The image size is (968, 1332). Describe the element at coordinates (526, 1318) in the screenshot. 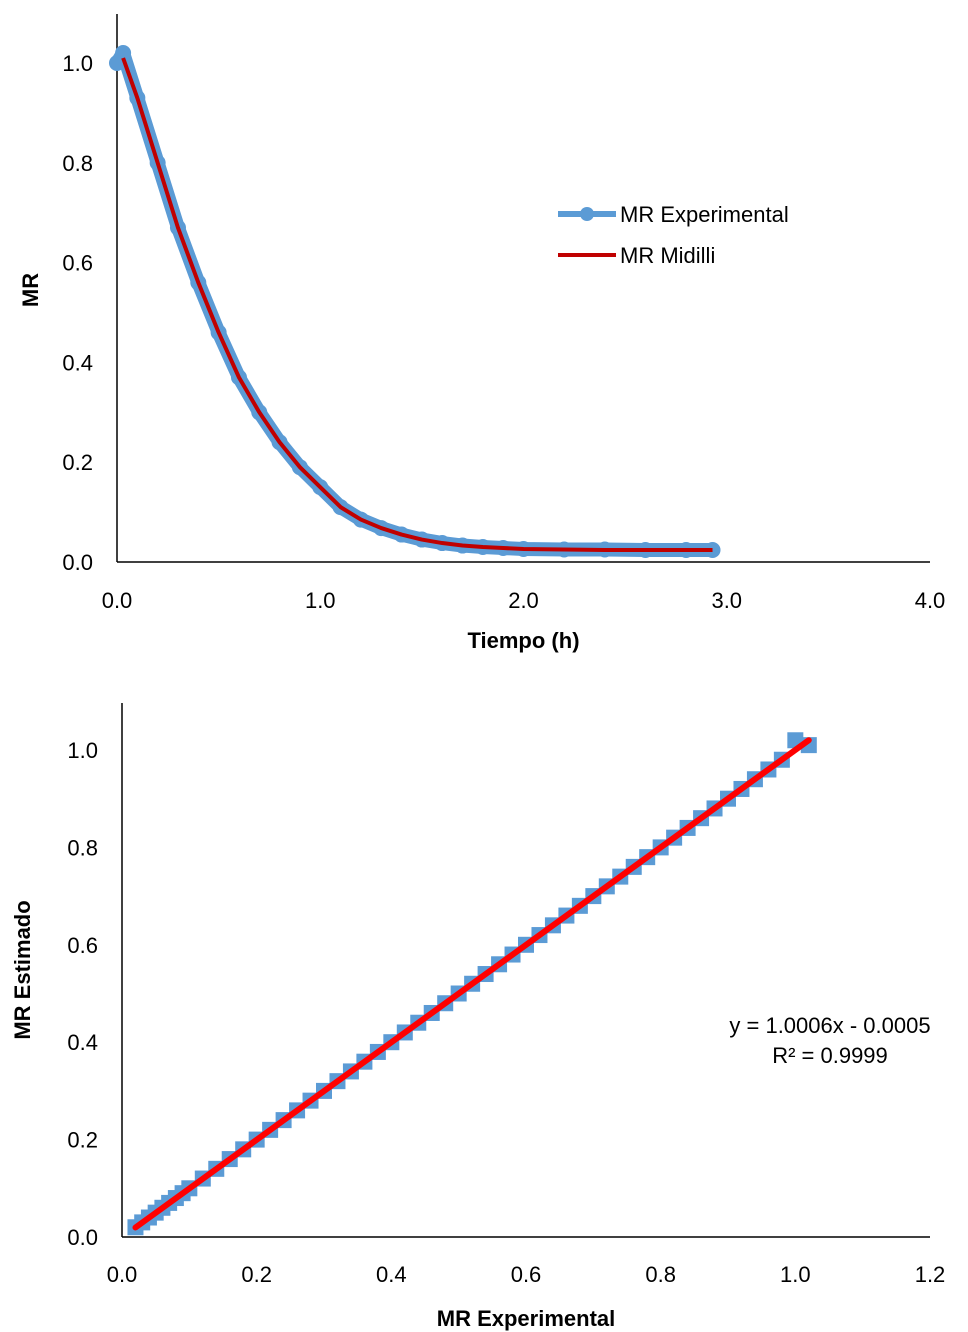

I see `x-axis-title: MR Experimental` at that location.